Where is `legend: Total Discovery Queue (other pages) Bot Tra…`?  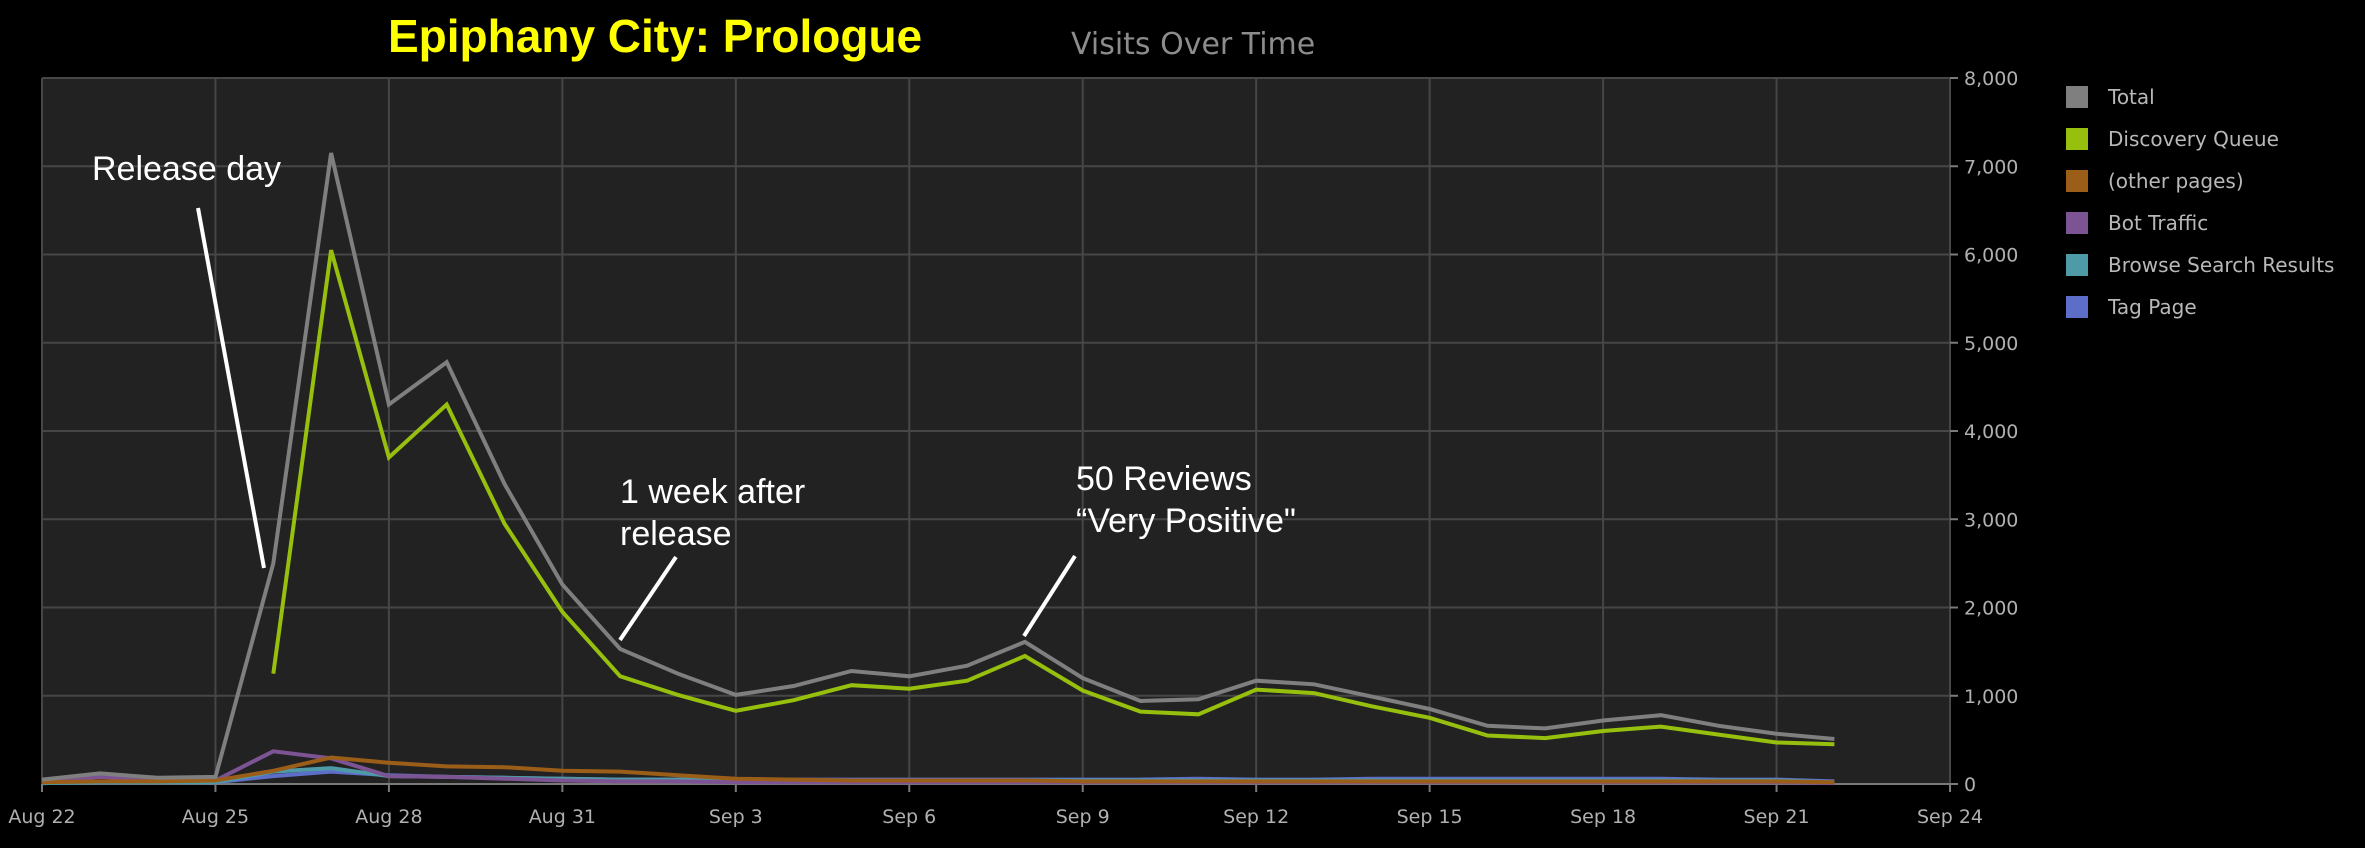 legend: Total Discovery Queue (other pages) Bot Tra… is located at coordinates (2200, 202).